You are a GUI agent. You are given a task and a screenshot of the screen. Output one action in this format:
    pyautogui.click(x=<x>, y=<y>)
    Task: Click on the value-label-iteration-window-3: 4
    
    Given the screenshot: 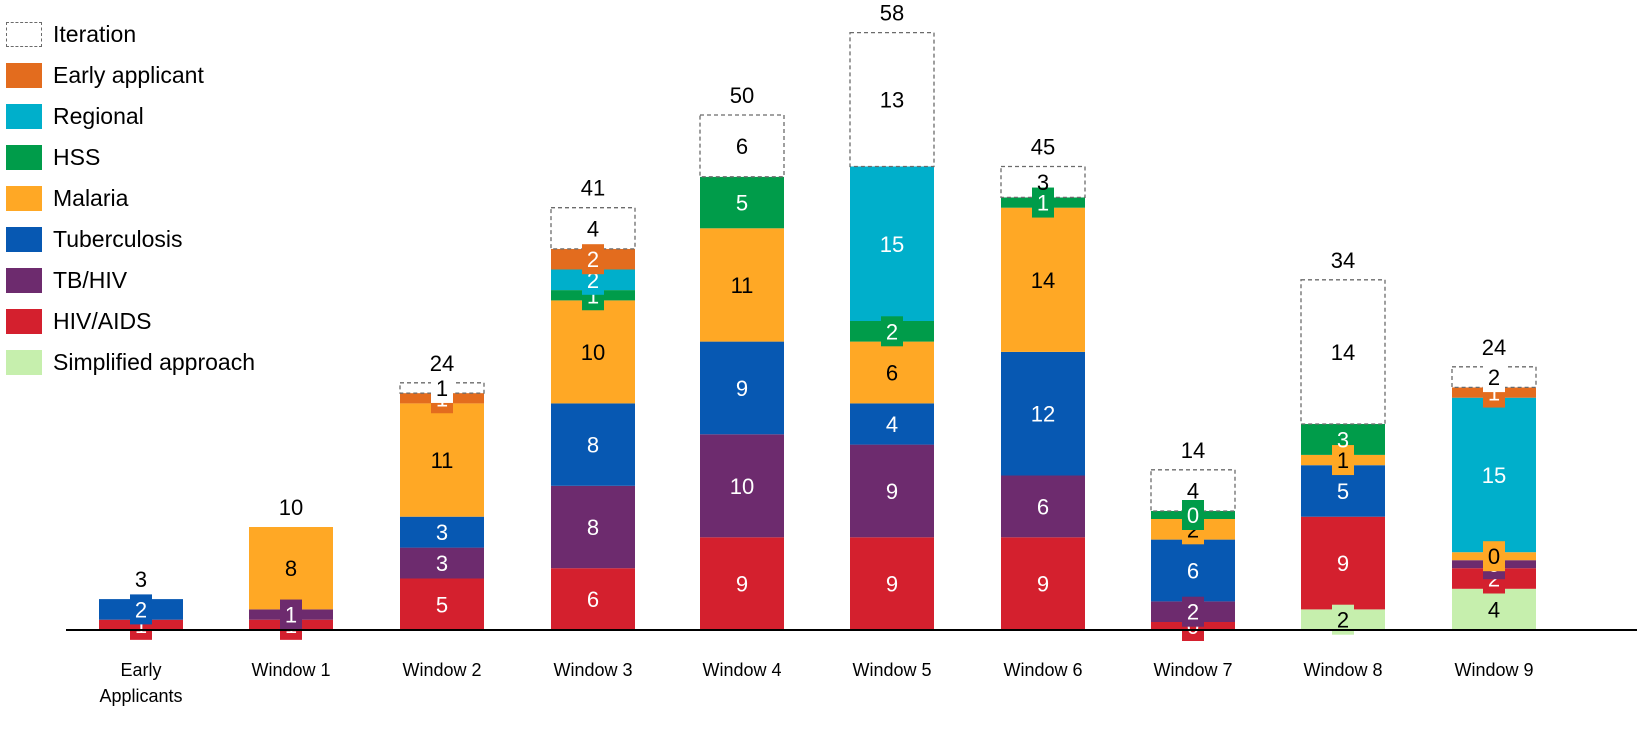 What is the action you would take?
    pyautogui.click(x=593, y=228)
    